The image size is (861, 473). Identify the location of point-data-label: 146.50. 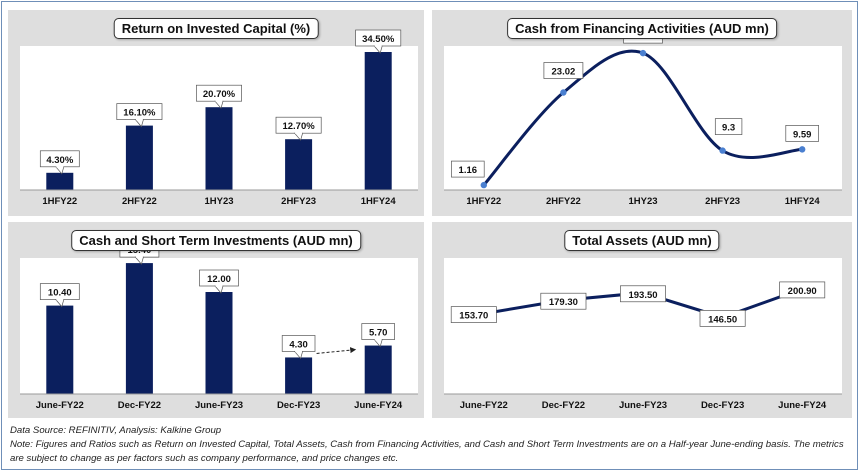
(722, 318).